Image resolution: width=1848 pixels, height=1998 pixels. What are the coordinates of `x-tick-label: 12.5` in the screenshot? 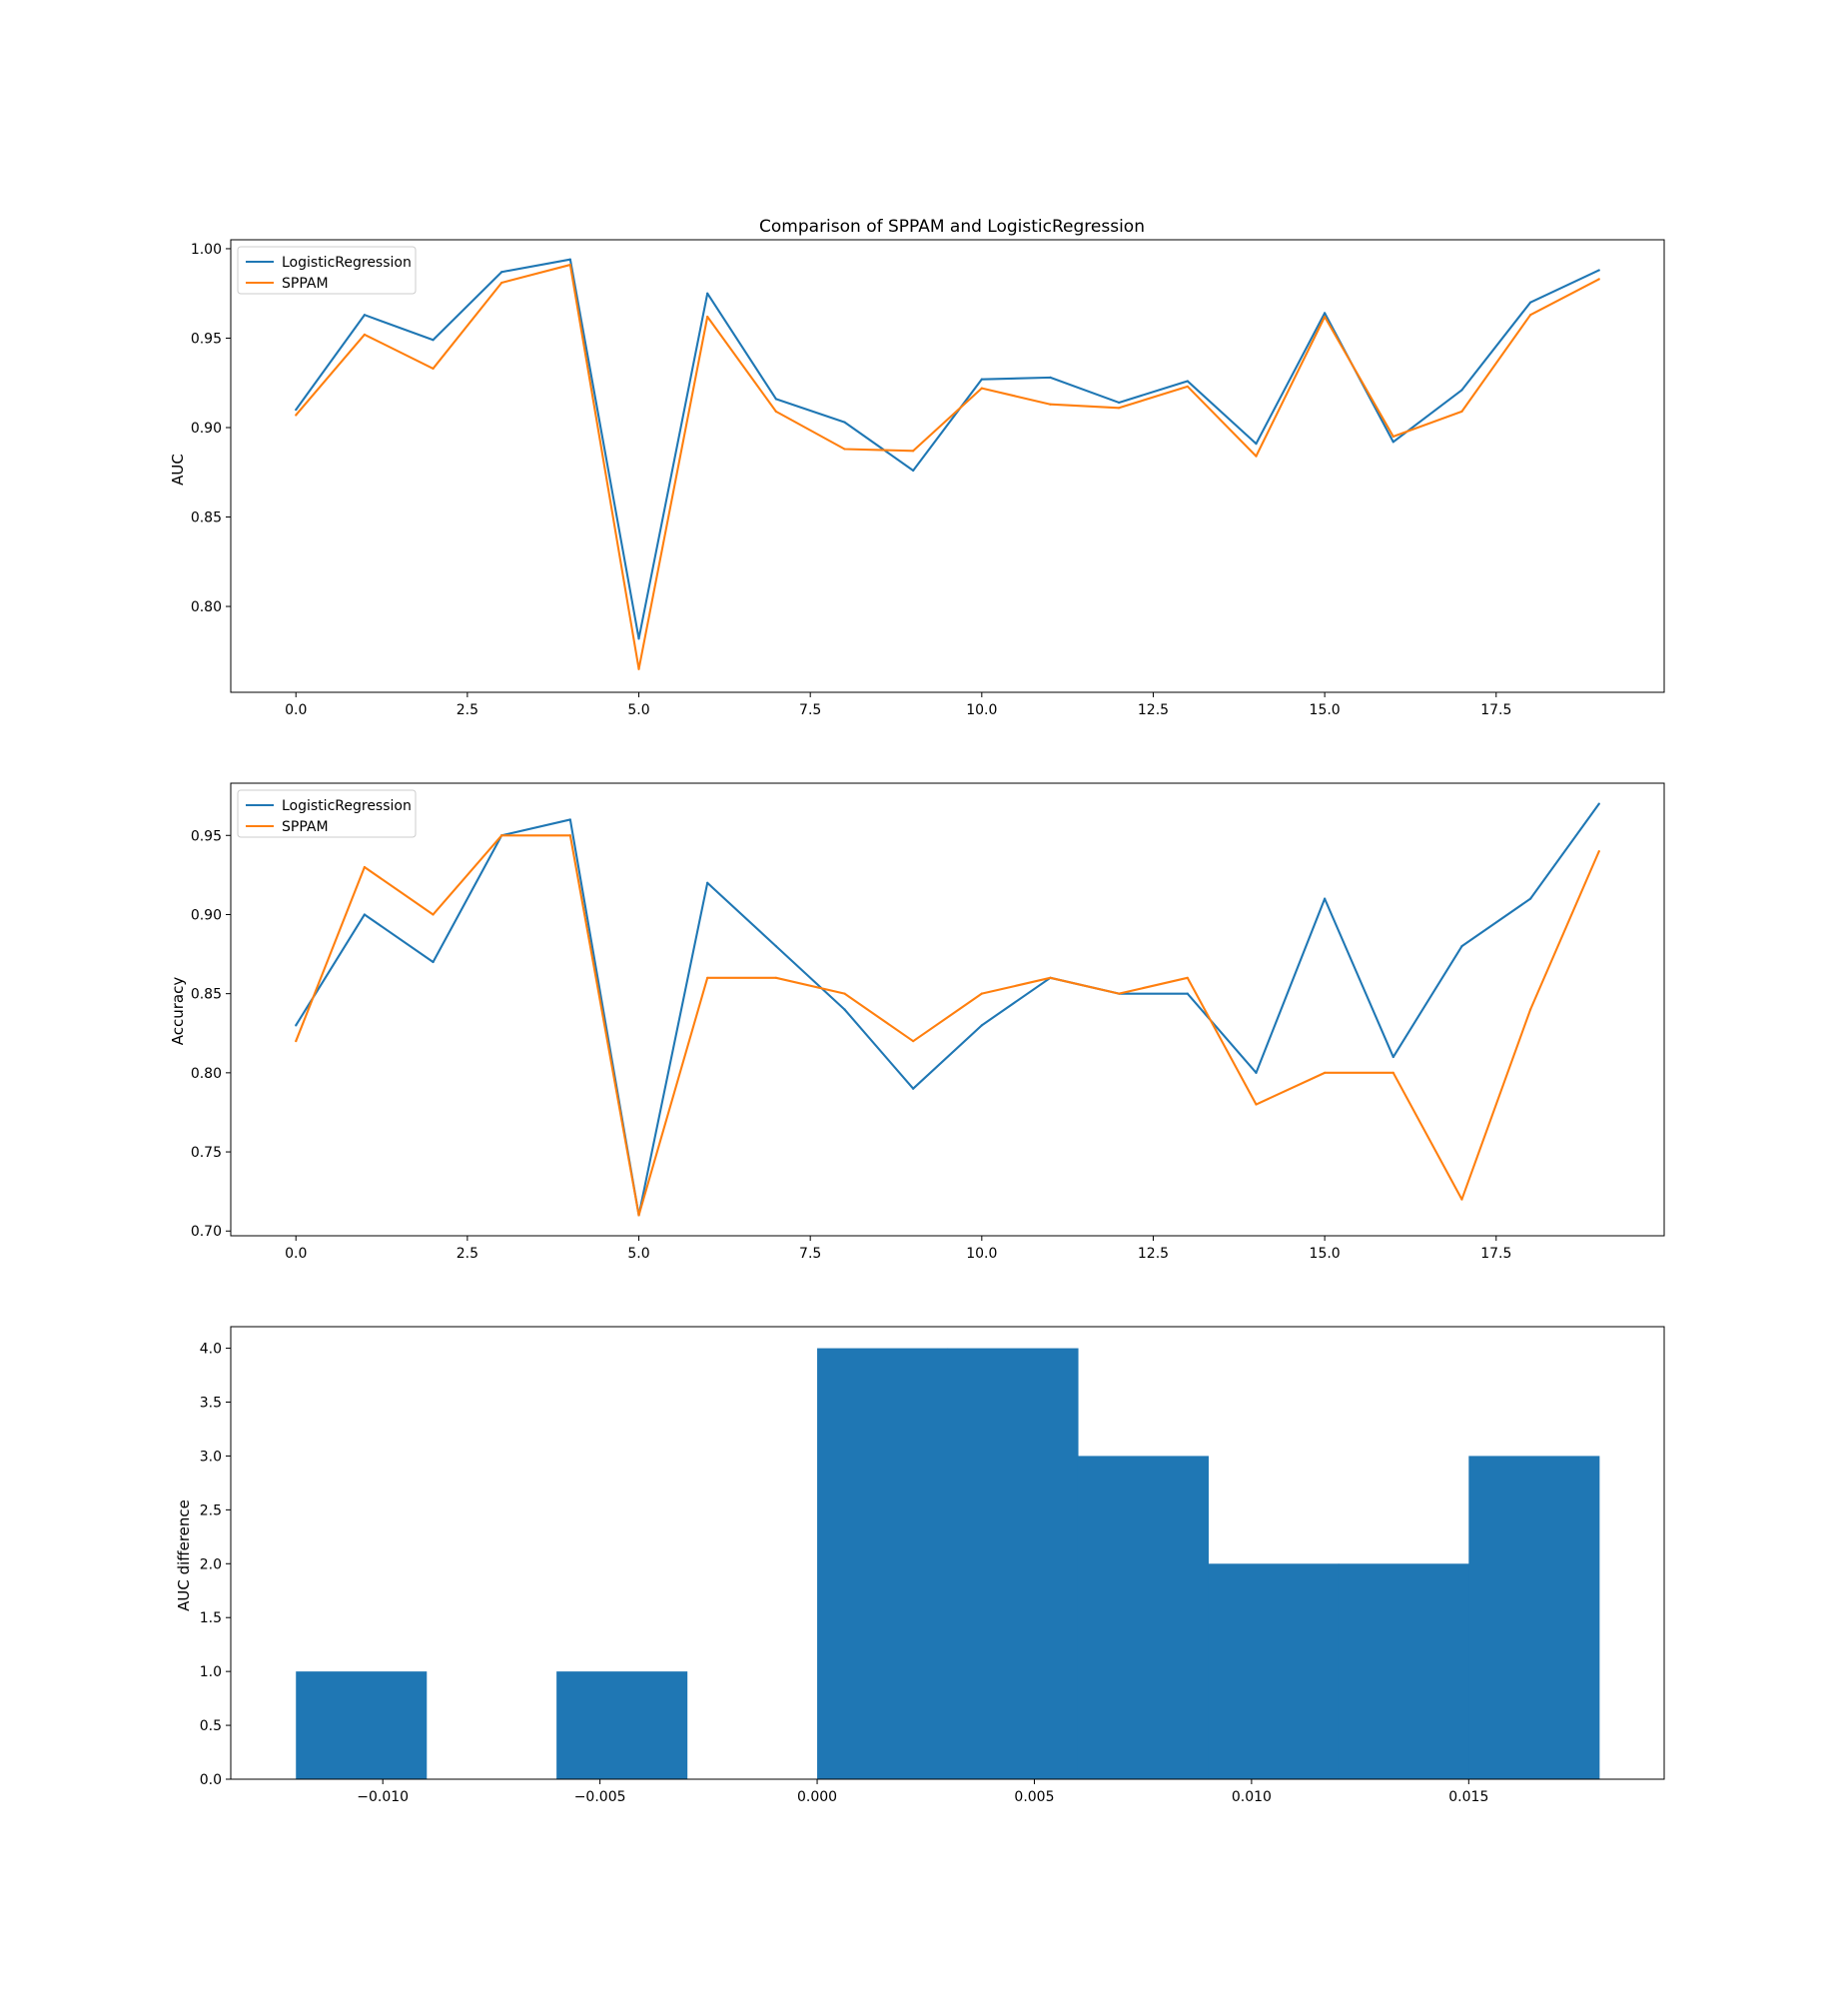 It's located at (1153, 710).